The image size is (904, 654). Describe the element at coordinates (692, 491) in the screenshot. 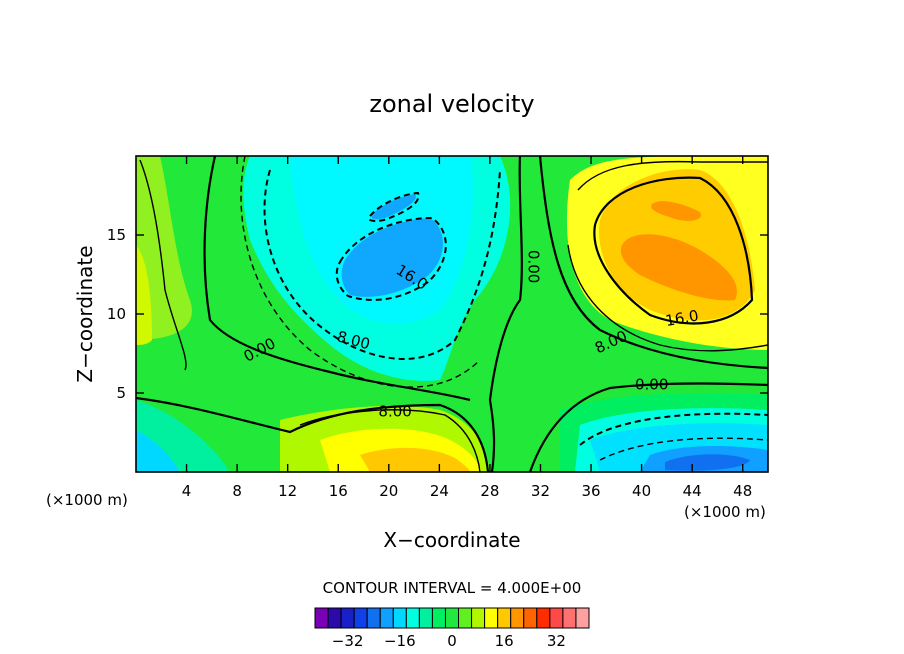

I see `x-tick-label: 44` at that location.